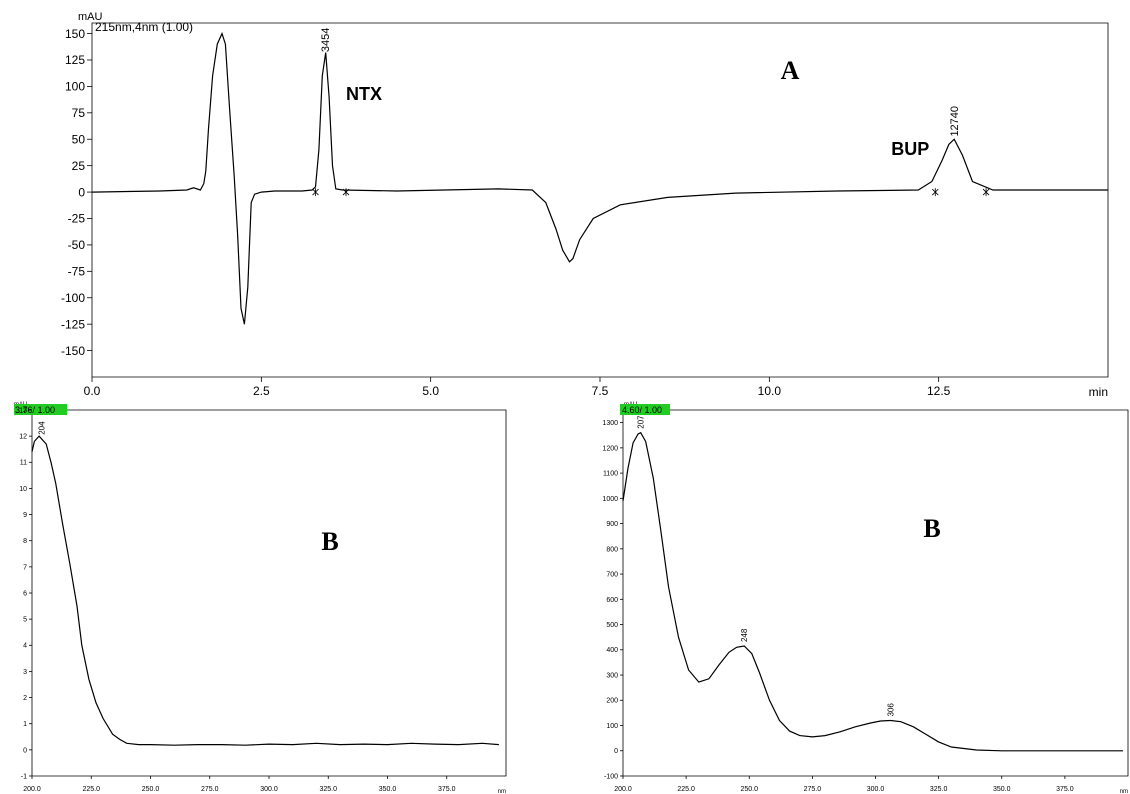  Describe the element at coordinates (73, 324) in the screenshot. I see `y-tick-label: -125` at that location.